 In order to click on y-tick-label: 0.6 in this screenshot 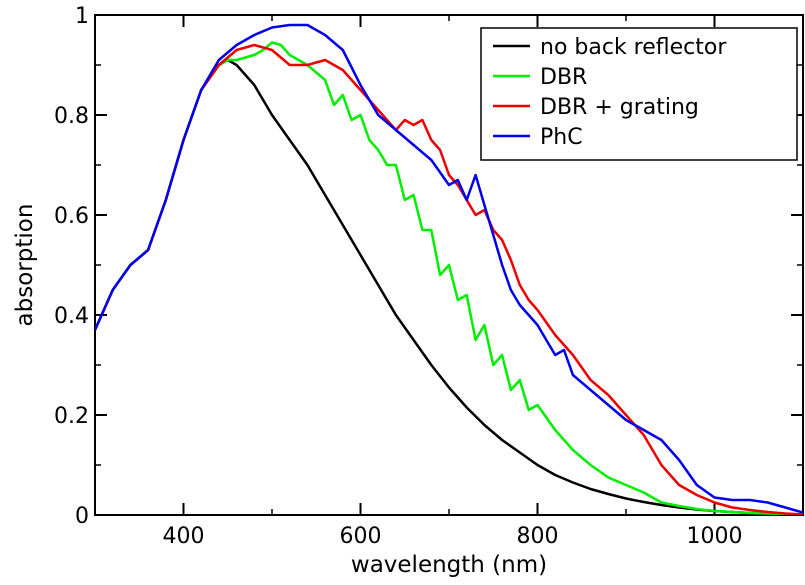, I will do `click(71, 216)`.